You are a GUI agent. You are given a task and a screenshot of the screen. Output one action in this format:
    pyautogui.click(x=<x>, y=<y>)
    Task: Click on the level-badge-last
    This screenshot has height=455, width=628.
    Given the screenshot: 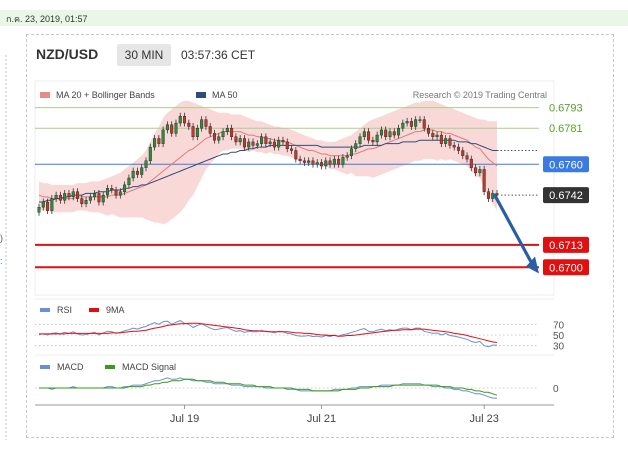 What is the action you would take?
    pyautogui.click(x=566, y=195)
    